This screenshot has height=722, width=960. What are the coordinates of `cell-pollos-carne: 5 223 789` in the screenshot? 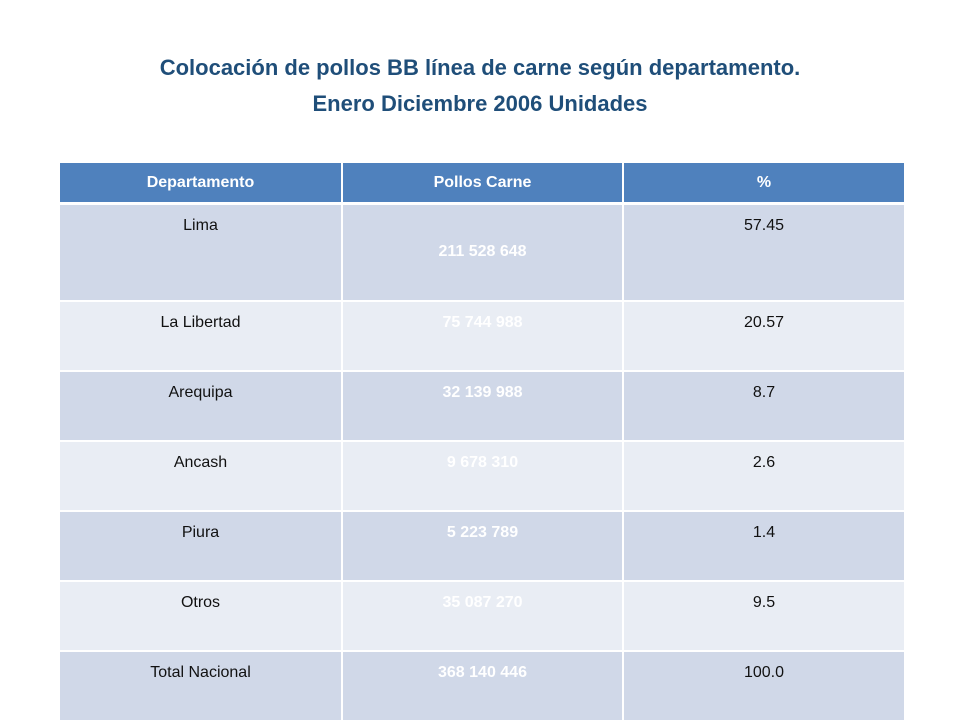 It's located at (482, 546).